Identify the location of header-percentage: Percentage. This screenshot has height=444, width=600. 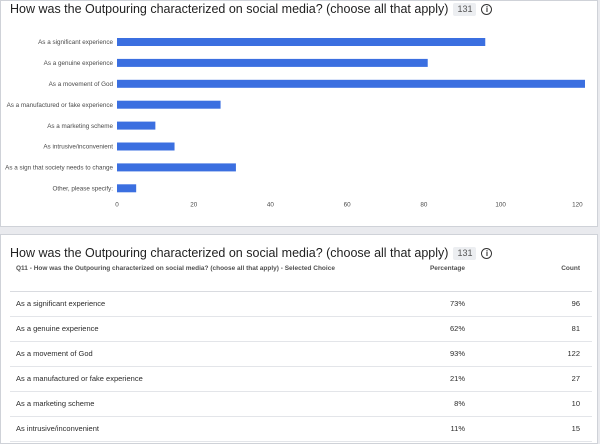
(413, 278).